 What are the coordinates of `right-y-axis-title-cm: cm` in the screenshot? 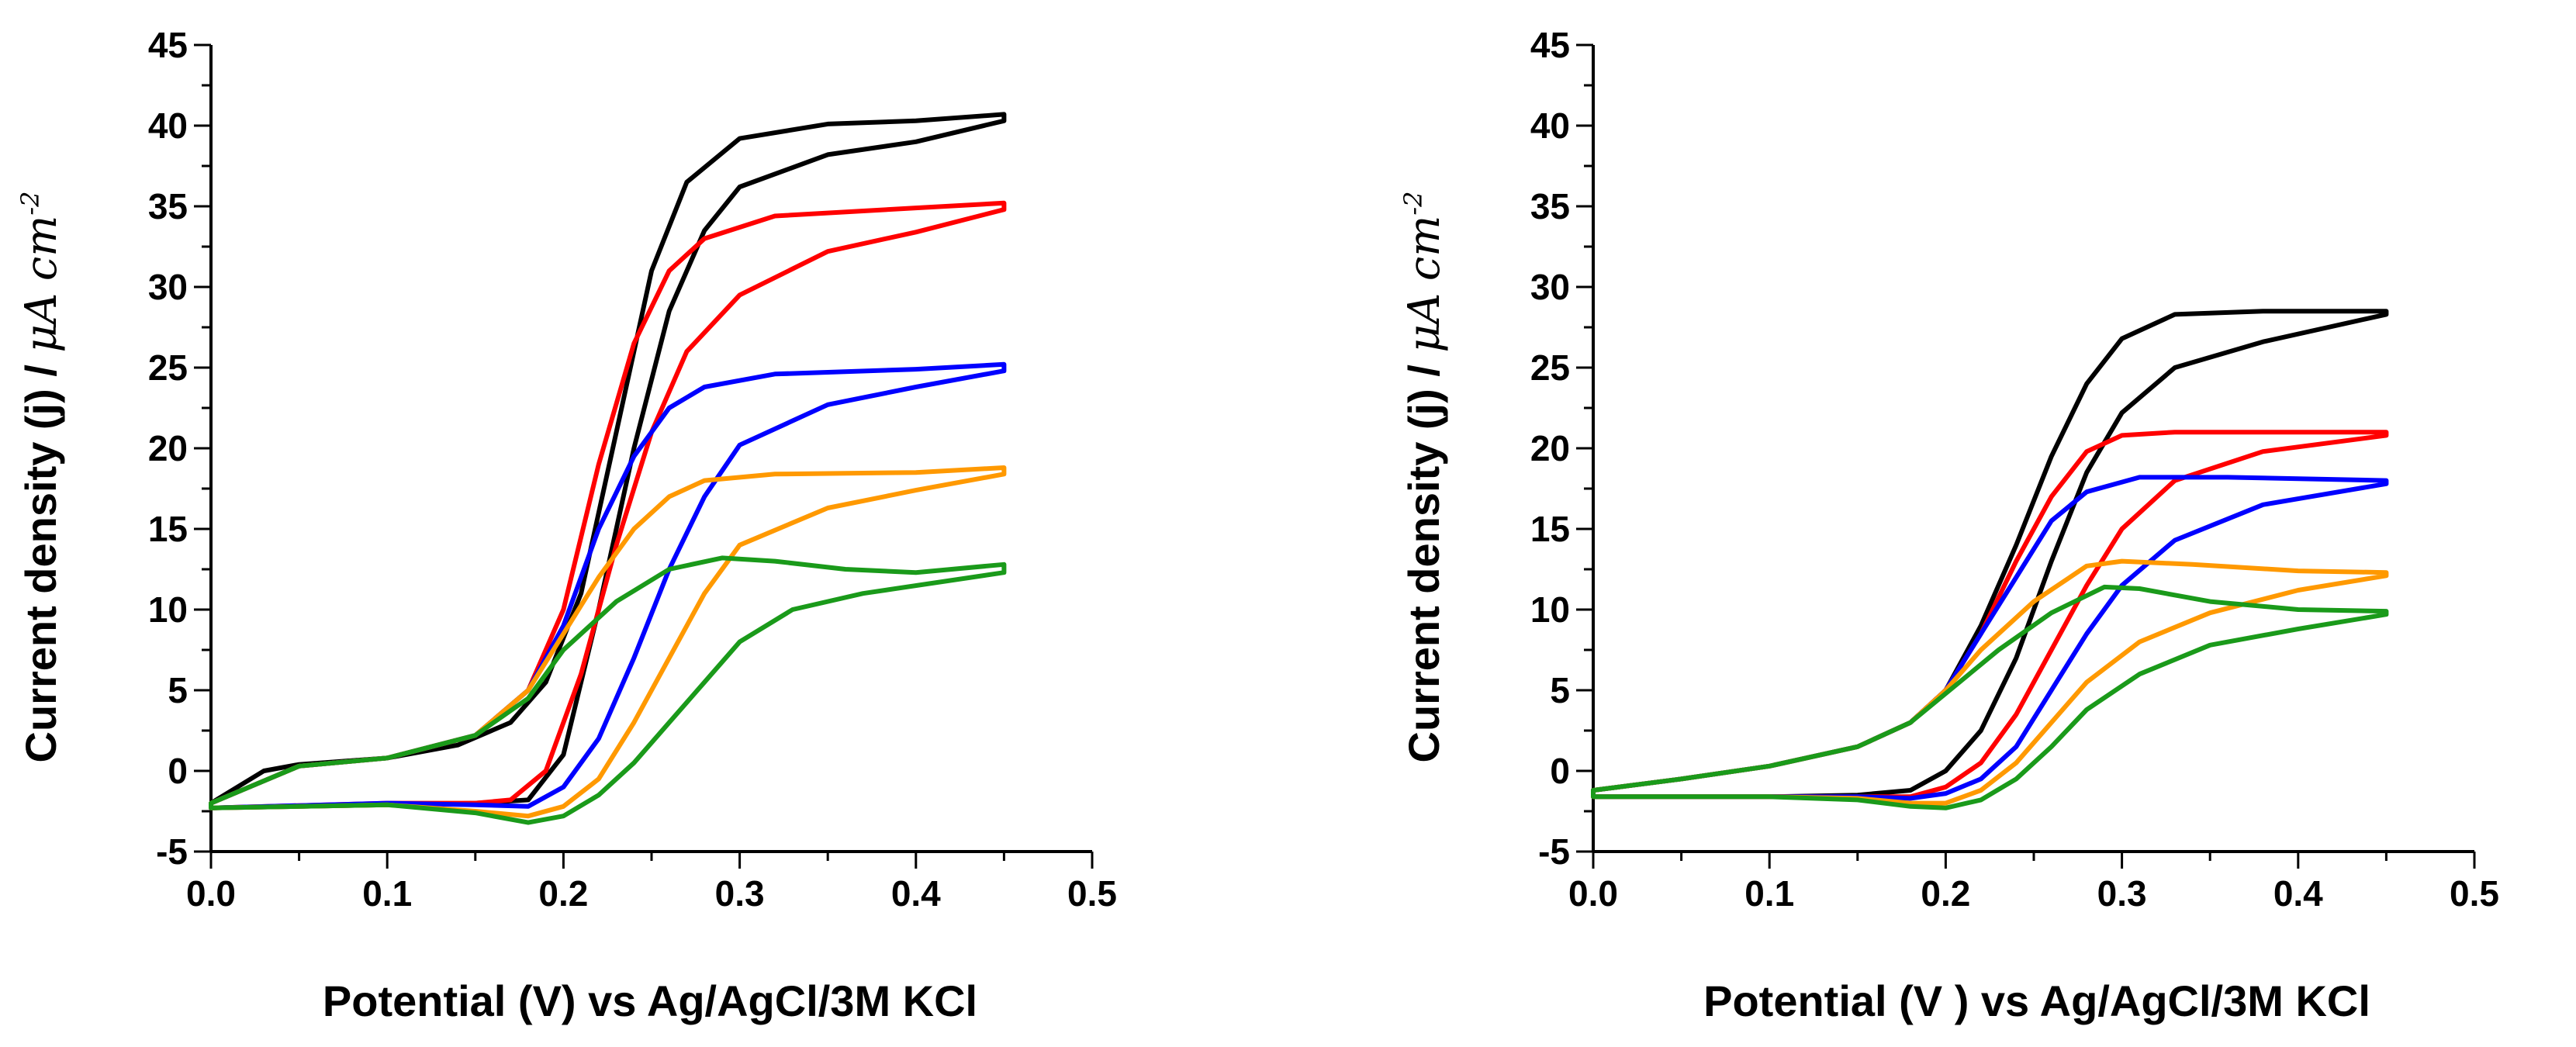 It's located at (1424, 248).